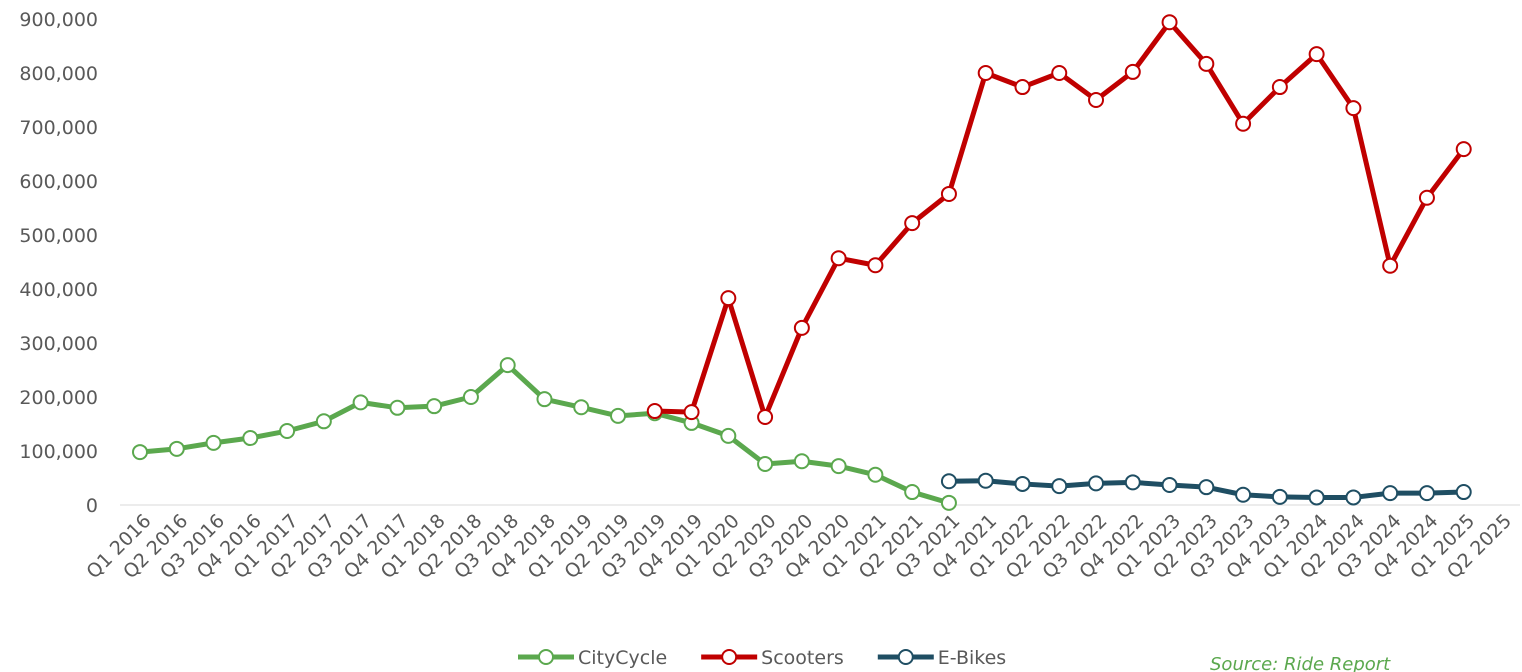 The height and width of the screenshot is (672, 1522). Describe the element at coordinates (58, 74) in the screenshot. I see `y-tick-label: 800,000` at that location.